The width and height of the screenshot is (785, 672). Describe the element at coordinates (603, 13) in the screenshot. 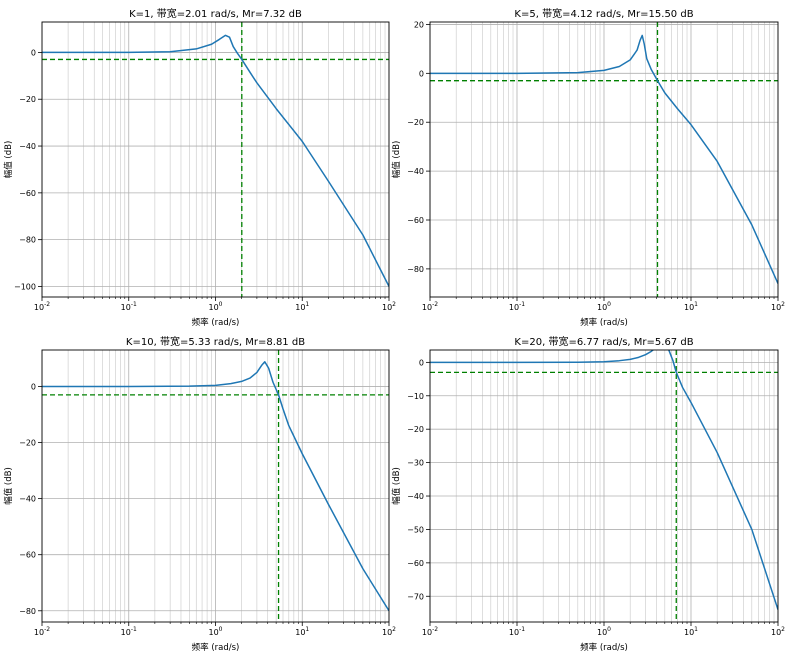

I see `subplot-title: K=5, 带宽=4.12 rad/s, Mr=15.50 dB` at that location.